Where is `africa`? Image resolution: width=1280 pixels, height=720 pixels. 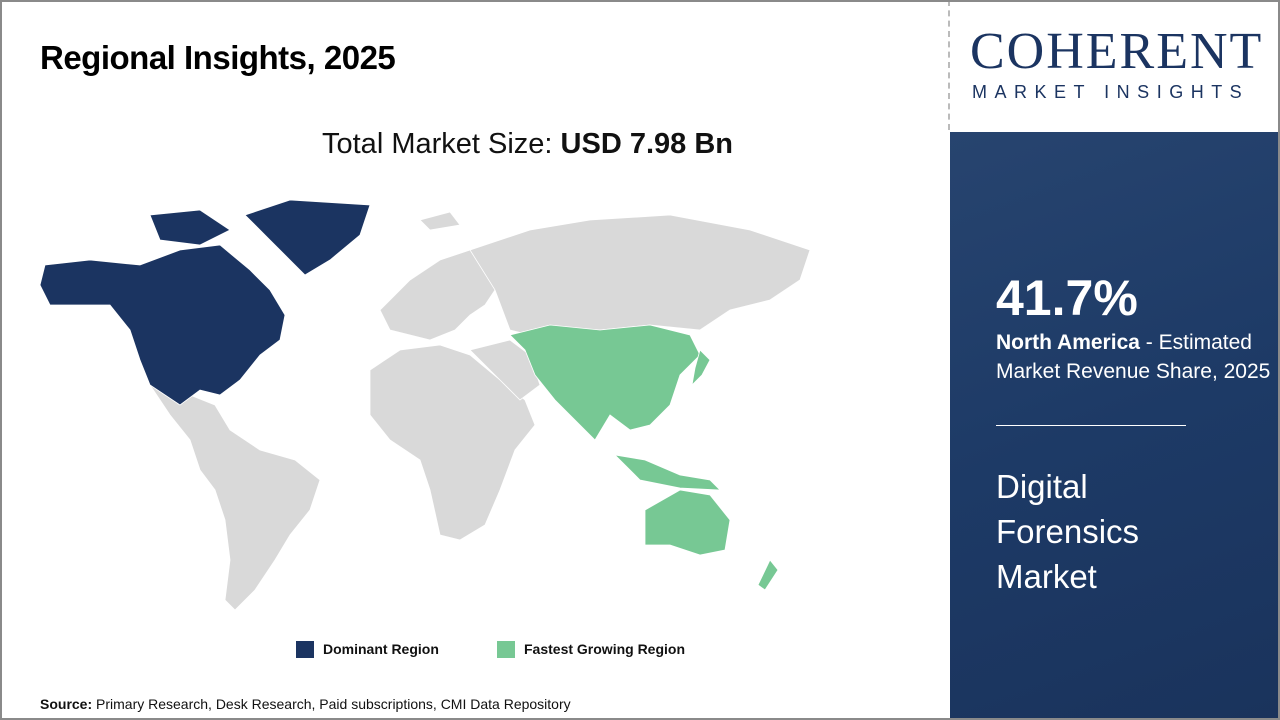
africa is located at coordinates (452, 442).